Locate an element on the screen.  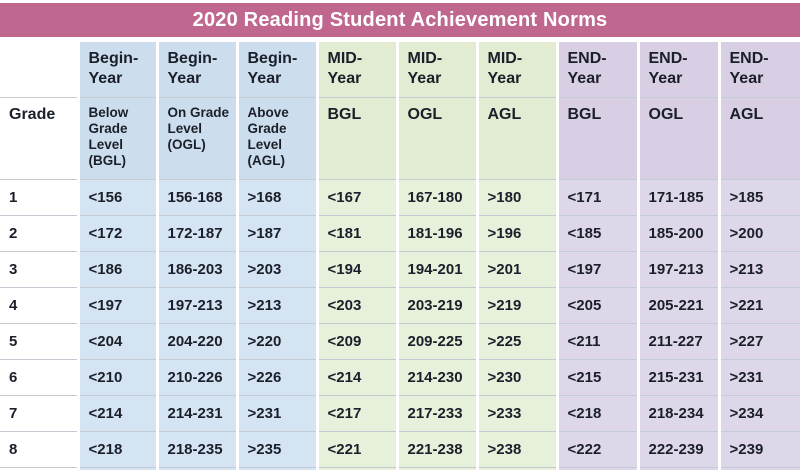
score-range-cell: >238 is located at coordinates (516, 449).